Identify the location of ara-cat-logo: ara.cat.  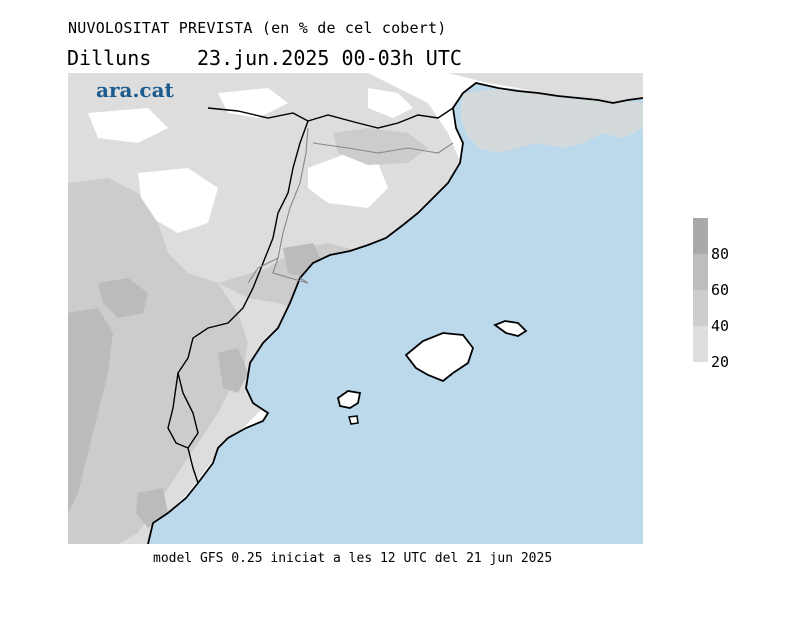
(135, 90).